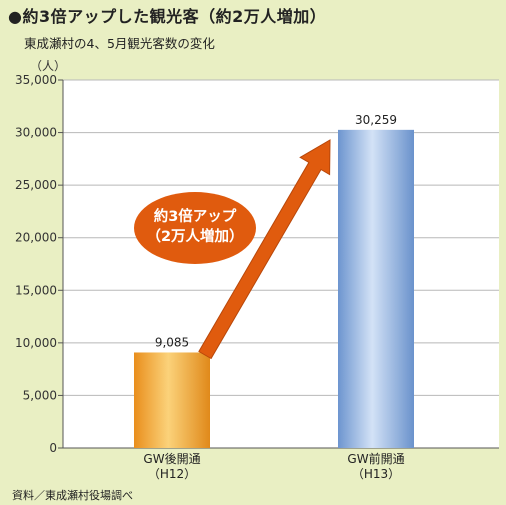 This screenshot has height=505, width=506. What do you see at coordinates (36, 238) in the screenshot?
I see `y-tick-label: 20,000` at bounding box center [36, 238].